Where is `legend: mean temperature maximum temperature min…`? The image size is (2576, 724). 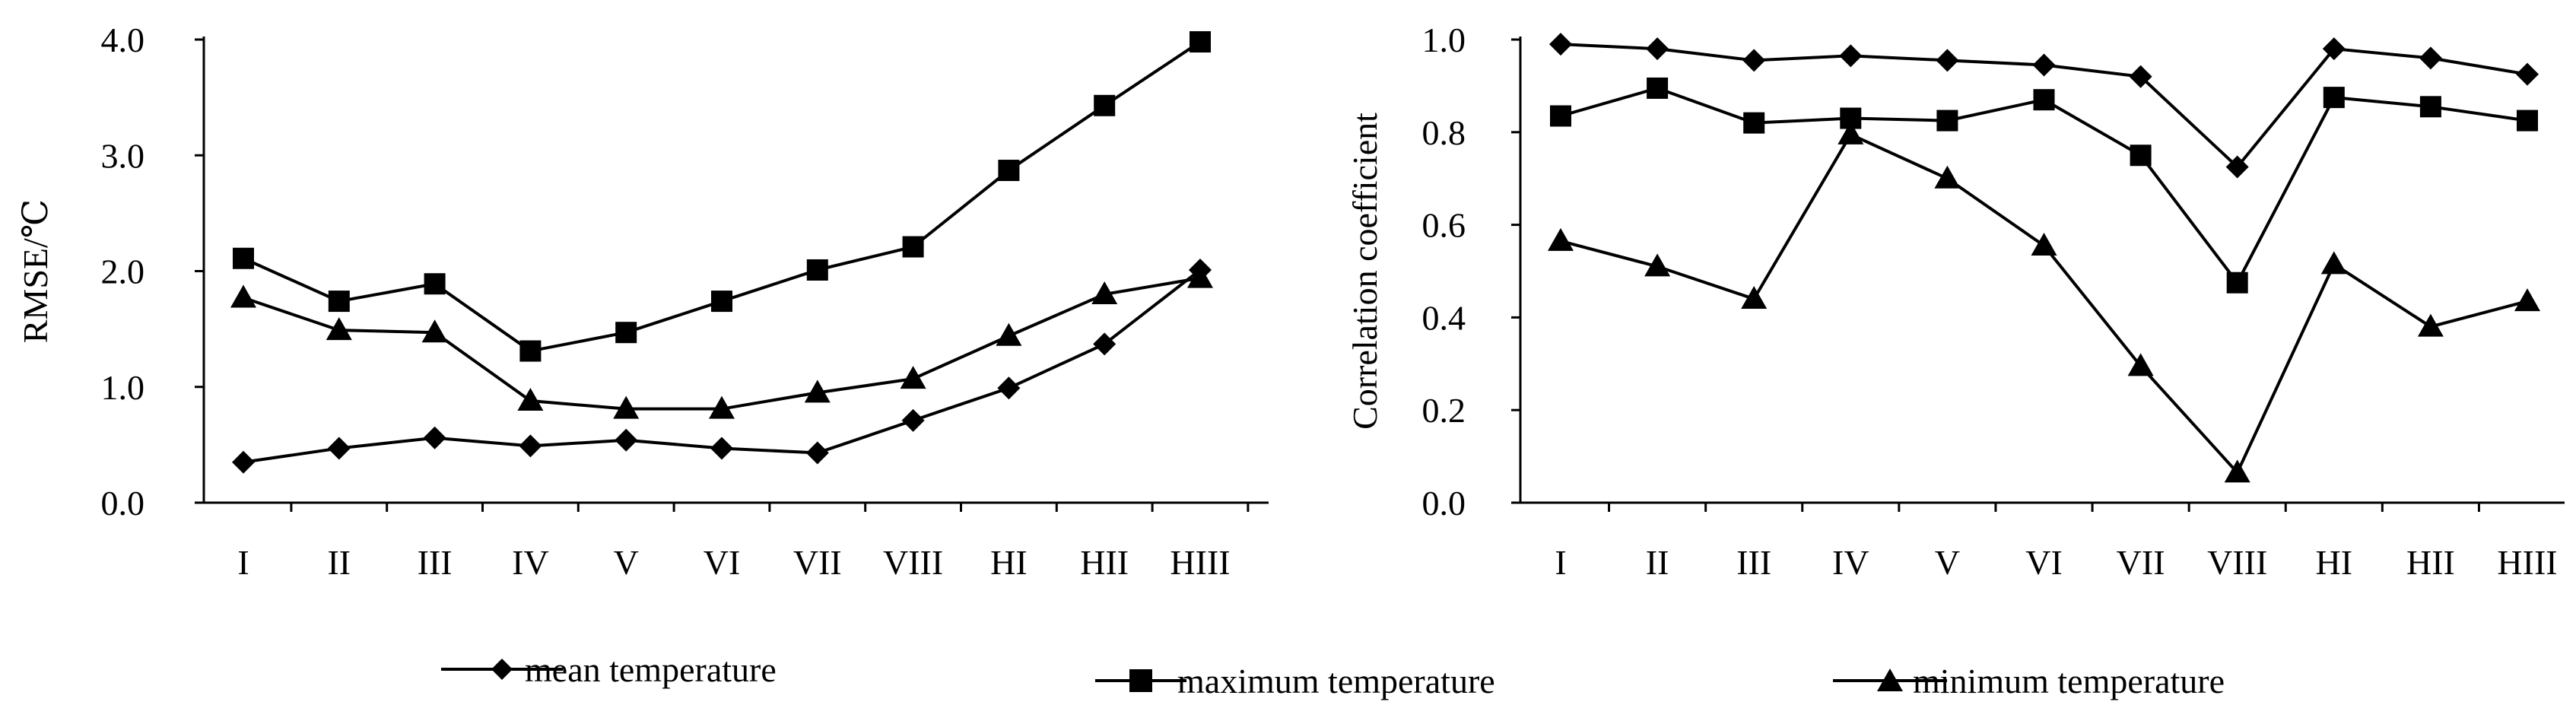
legend: mean temperature maximum temperature min… is located at coordinates (1333, 675).